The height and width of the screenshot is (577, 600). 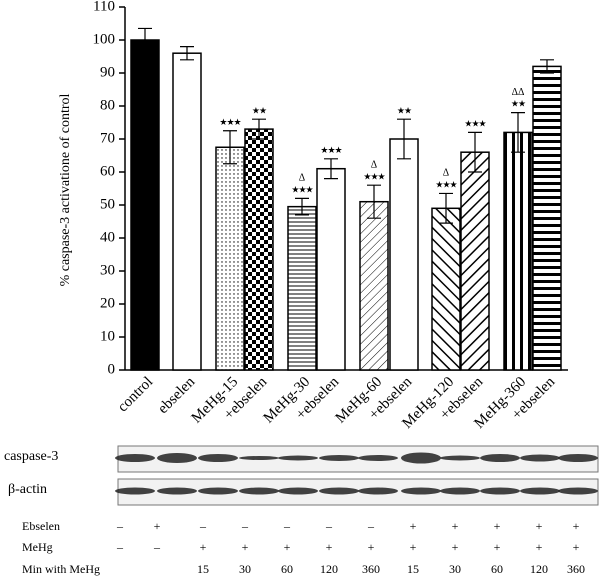 I want to click on table-cell: 60, so click(x=497, y=569).